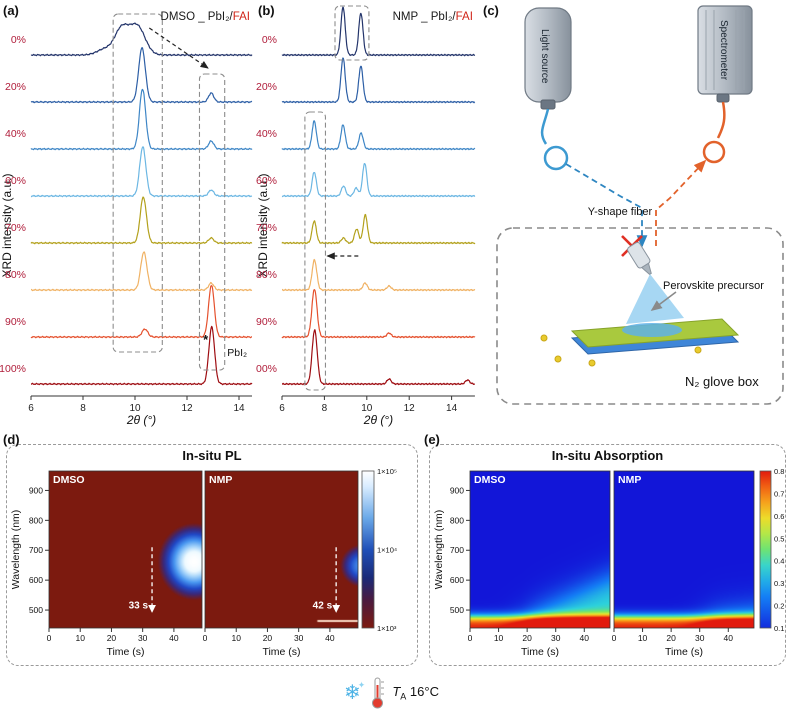 This screenshot has height=717, width=790. Describe the element at coordinates (779, 606) in the screenshot. I see `colorbar-tick: 0.2` at that location.